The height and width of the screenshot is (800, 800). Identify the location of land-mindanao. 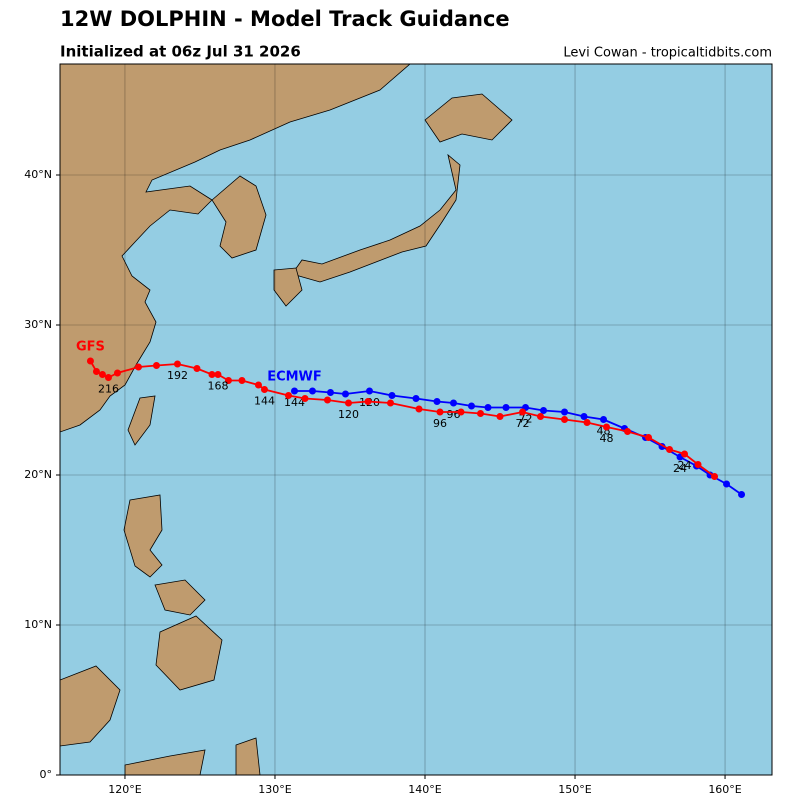
(189, 653).